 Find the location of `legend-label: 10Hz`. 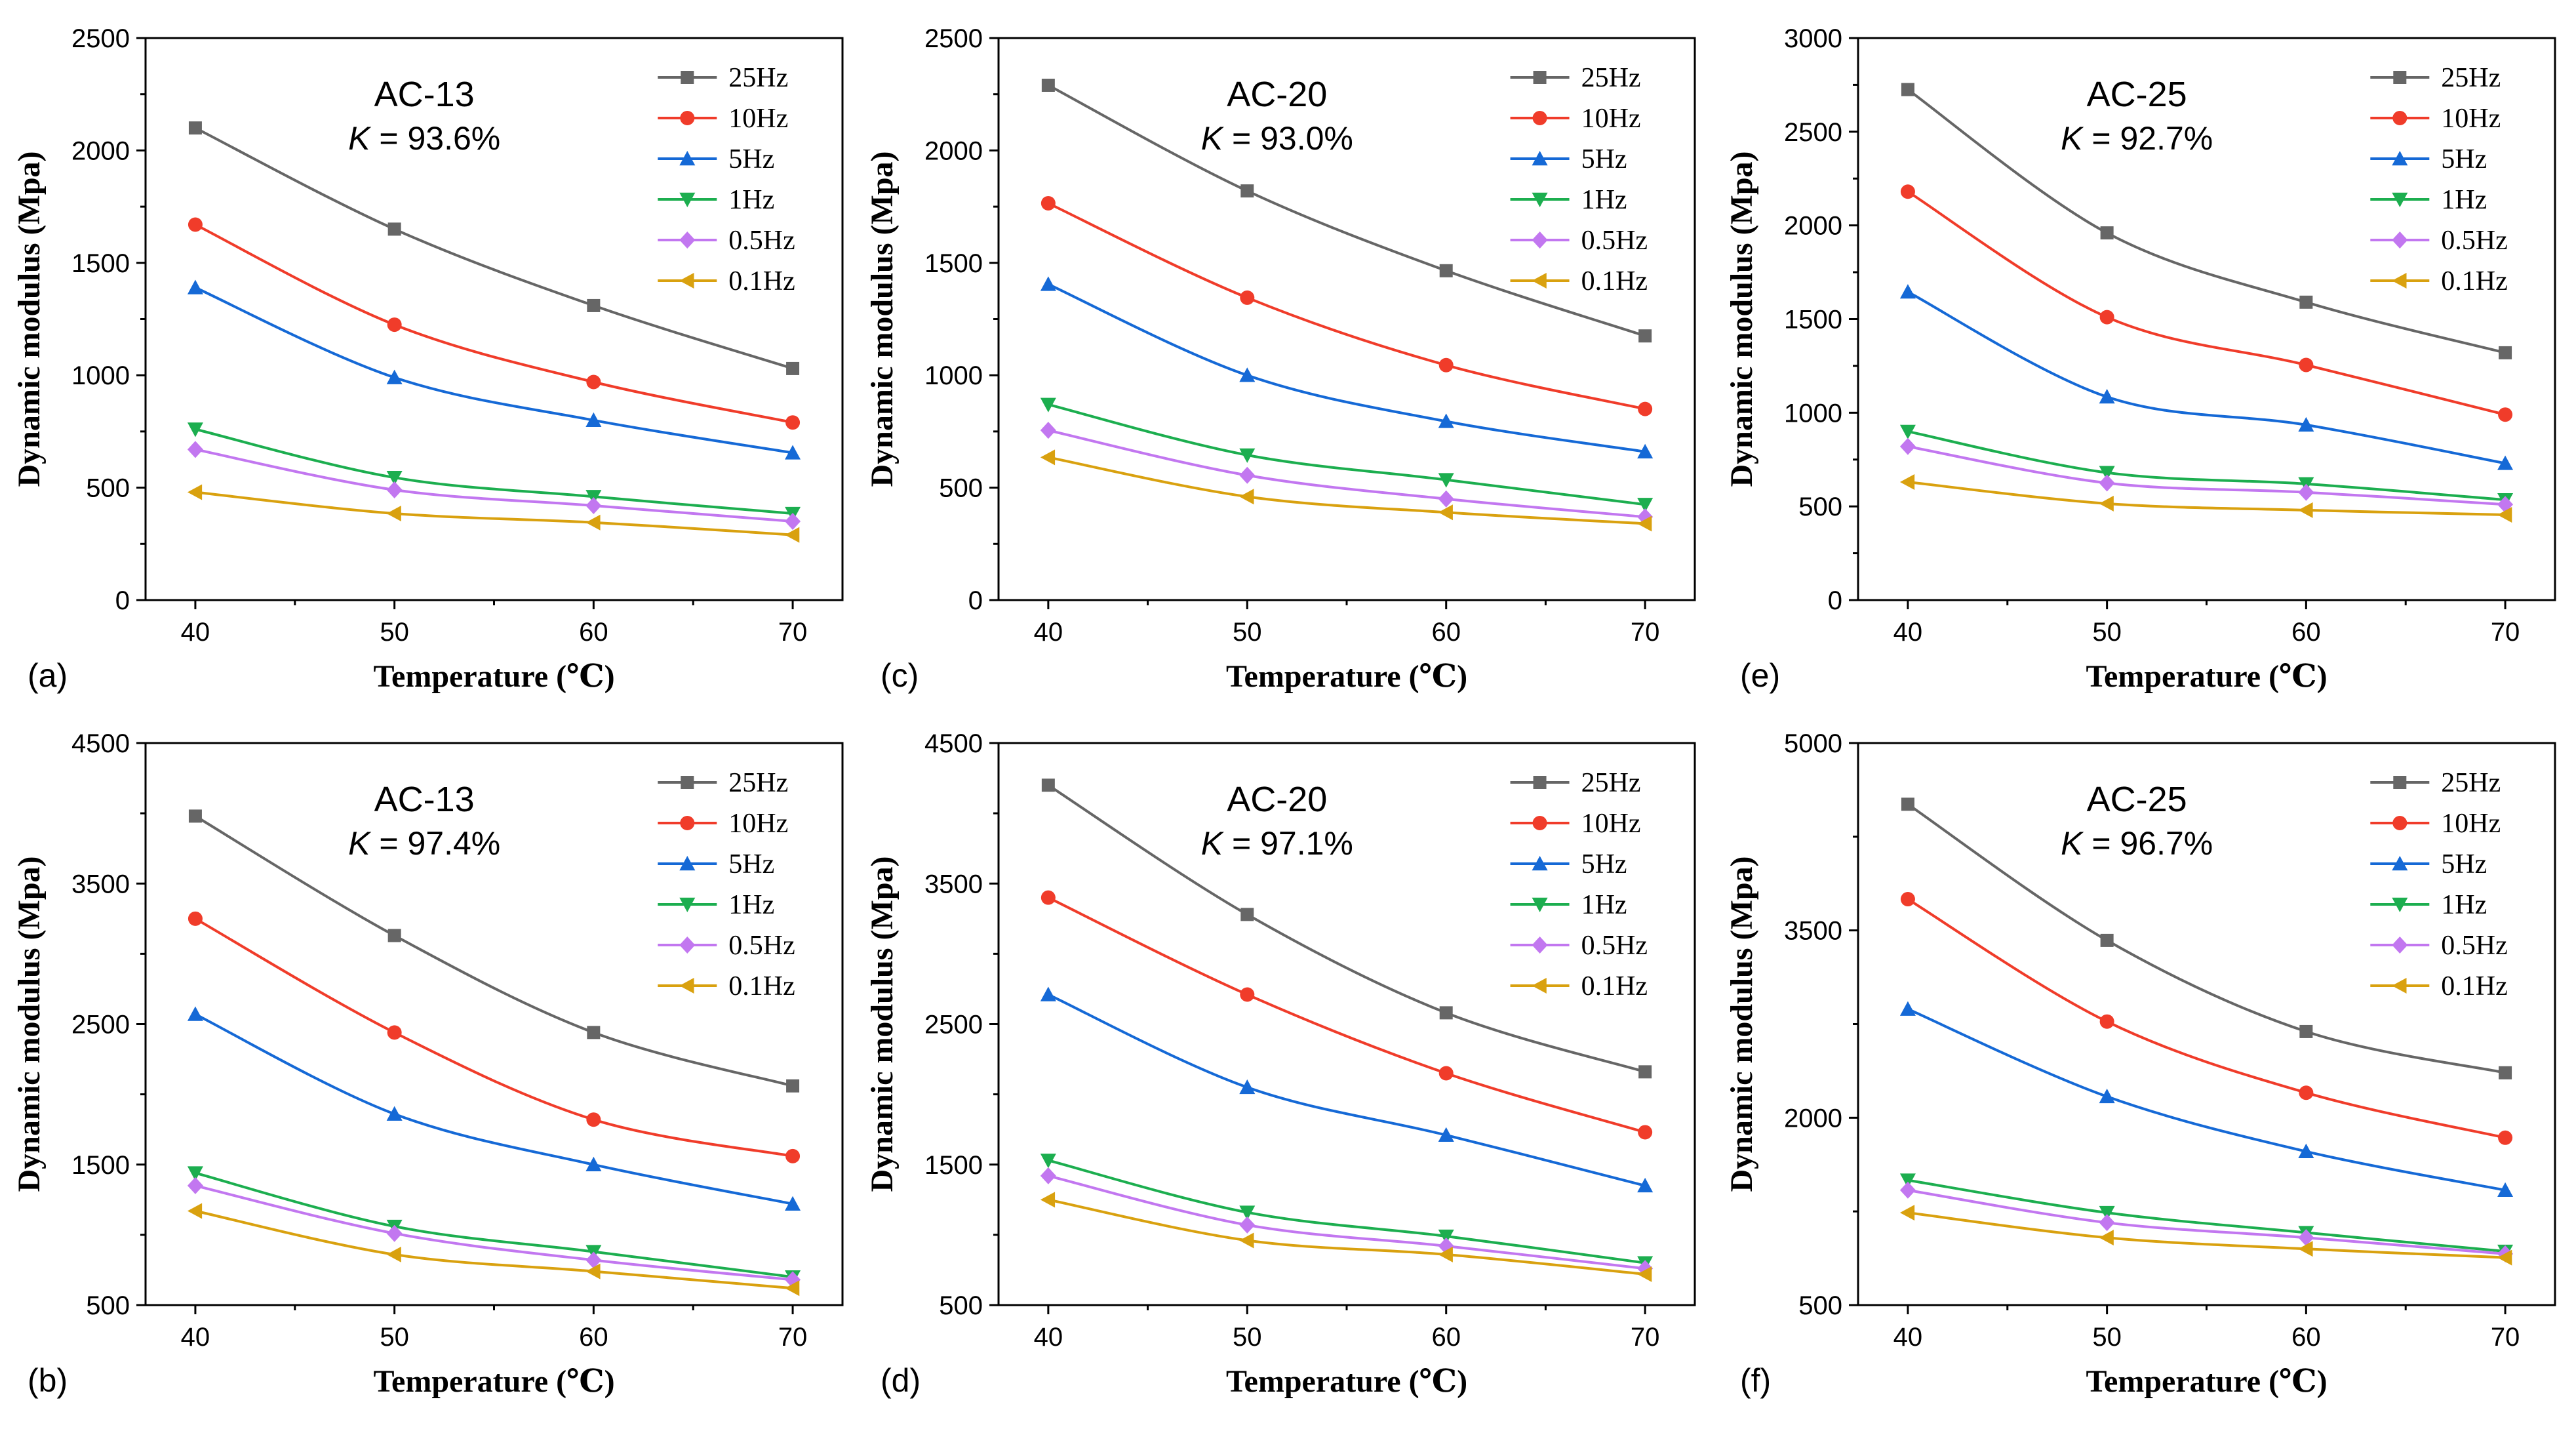

legend-label: 10Hz is located at coordinates (2471, 824).